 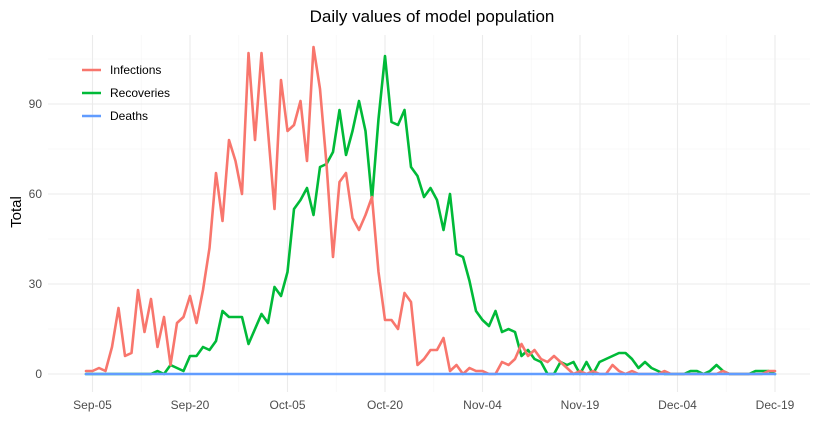 What do you see at coordinates (287, 405) in the screenshot?
I see `x-tick-label: Oct-05` at bounding box center [287, 405].